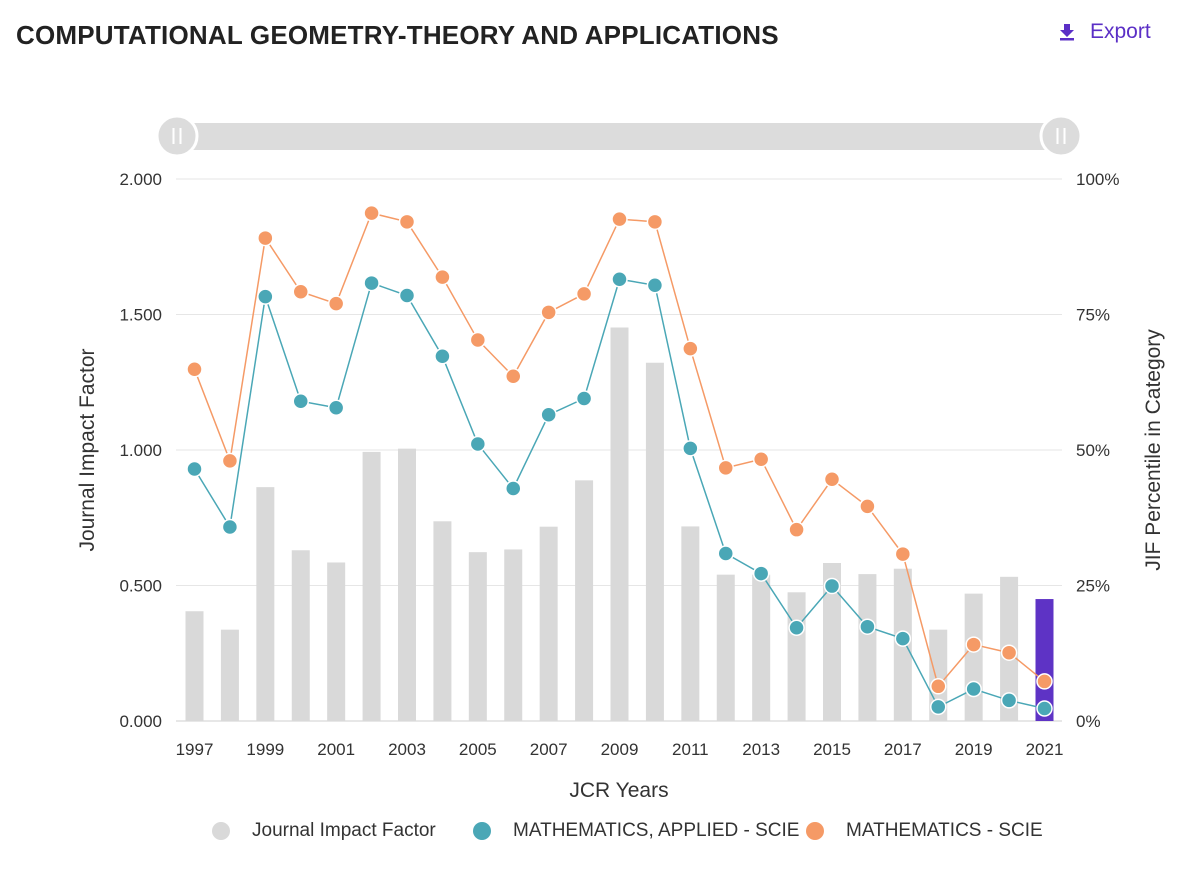  Describe the element at coordinates (796, 628) in the screenshot. I see `point-math-applied-2014` at that location.